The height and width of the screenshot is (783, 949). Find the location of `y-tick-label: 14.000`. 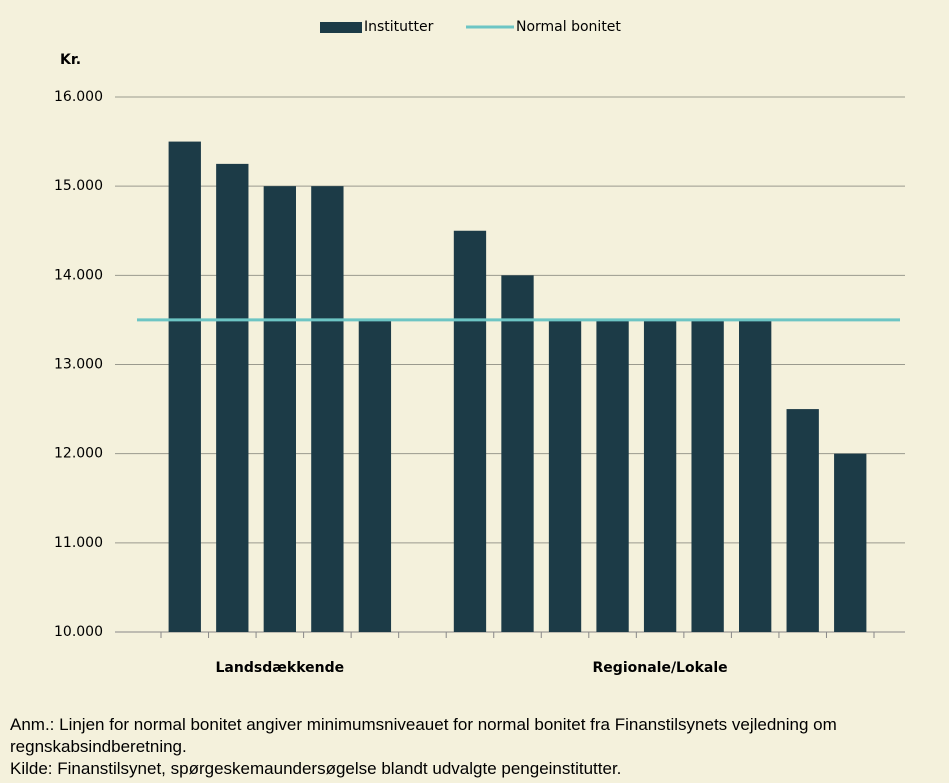

y-tick-label: 14.000 is located at coordinates (78, 275).